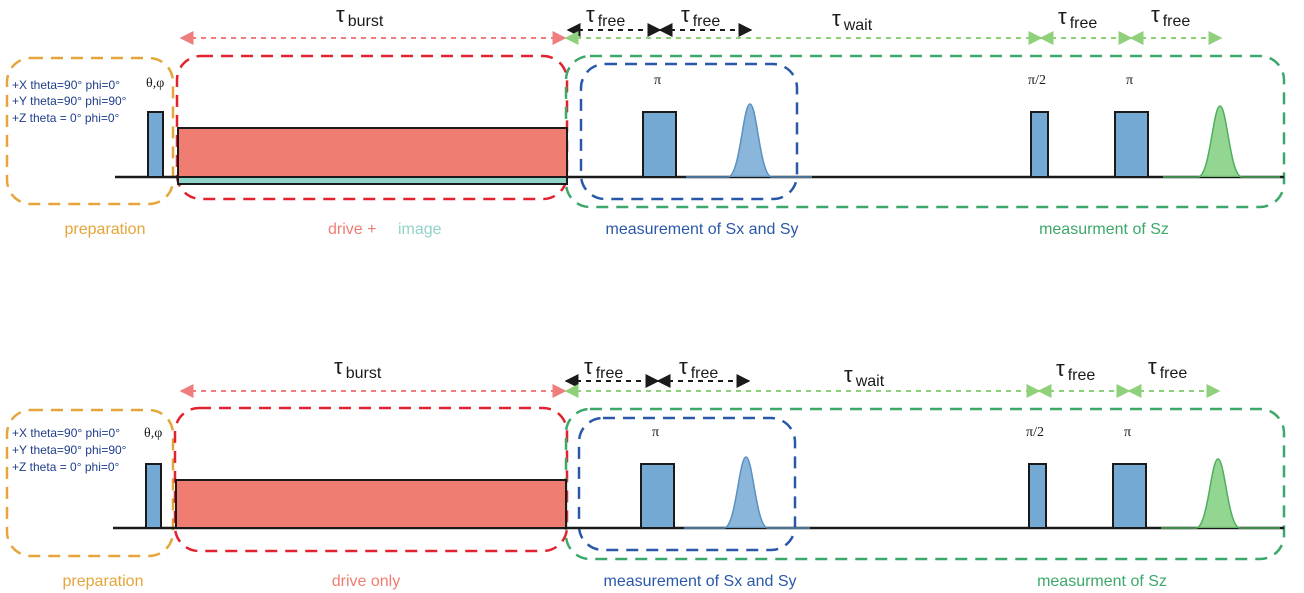 This screenshot has width=1304, height=593. What do you see at coordinates (372, 180) in the screenshot?
I see `image-block` at bounding box center [372, 180].